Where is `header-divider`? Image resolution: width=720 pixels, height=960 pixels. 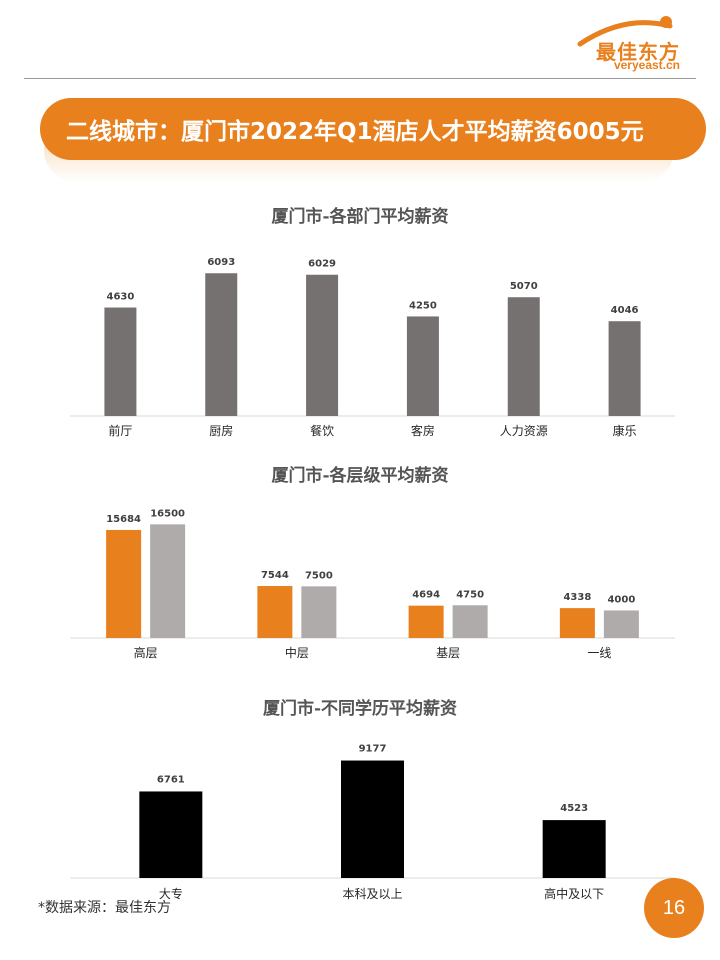
header-divider is located at coordinates (360, 78).